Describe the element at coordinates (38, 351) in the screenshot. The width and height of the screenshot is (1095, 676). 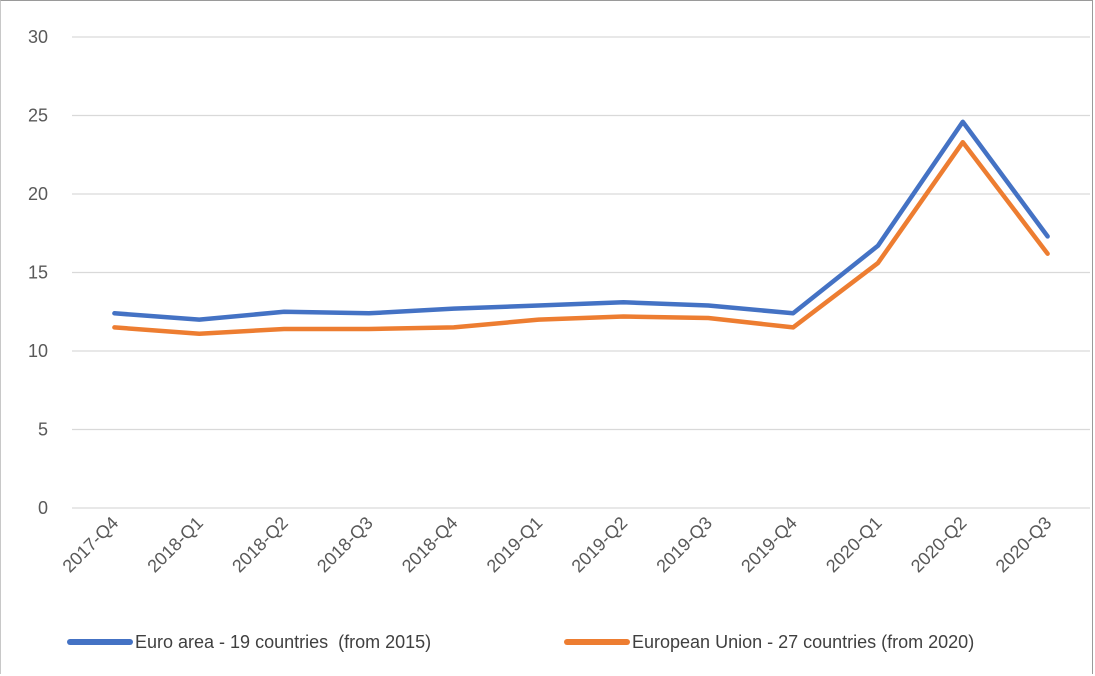
I see `y-tick-label: 10` at that location.